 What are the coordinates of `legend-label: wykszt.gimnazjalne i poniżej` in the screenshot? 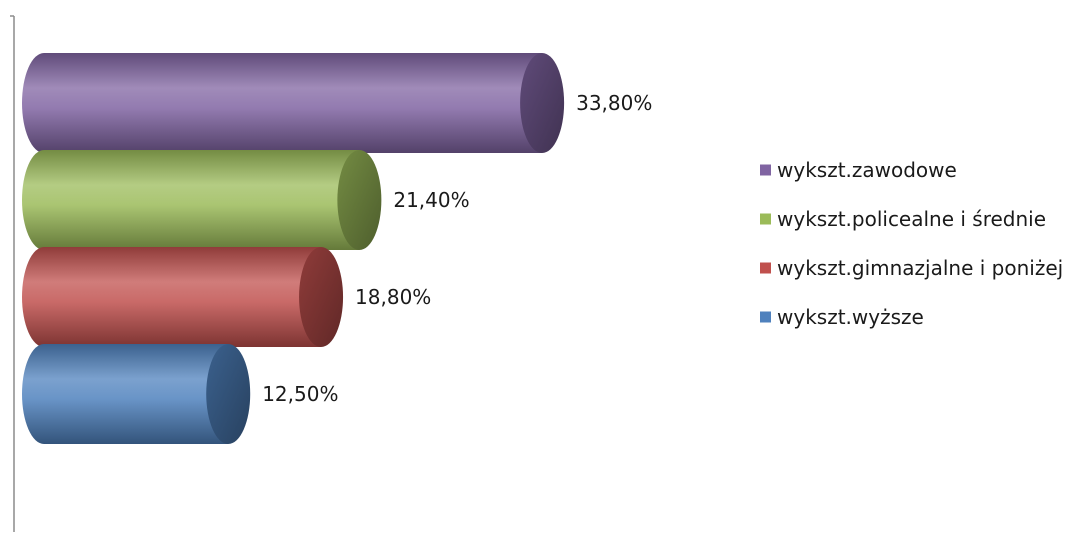 It's located at (920, 268).